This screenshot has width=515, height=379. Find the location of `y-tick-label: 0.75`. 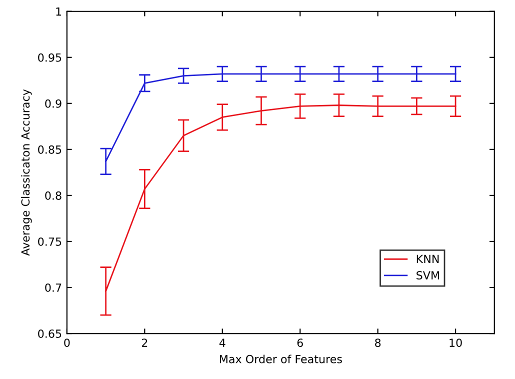

y-tick-label: 0.75 is located at coordinates (50, 241).